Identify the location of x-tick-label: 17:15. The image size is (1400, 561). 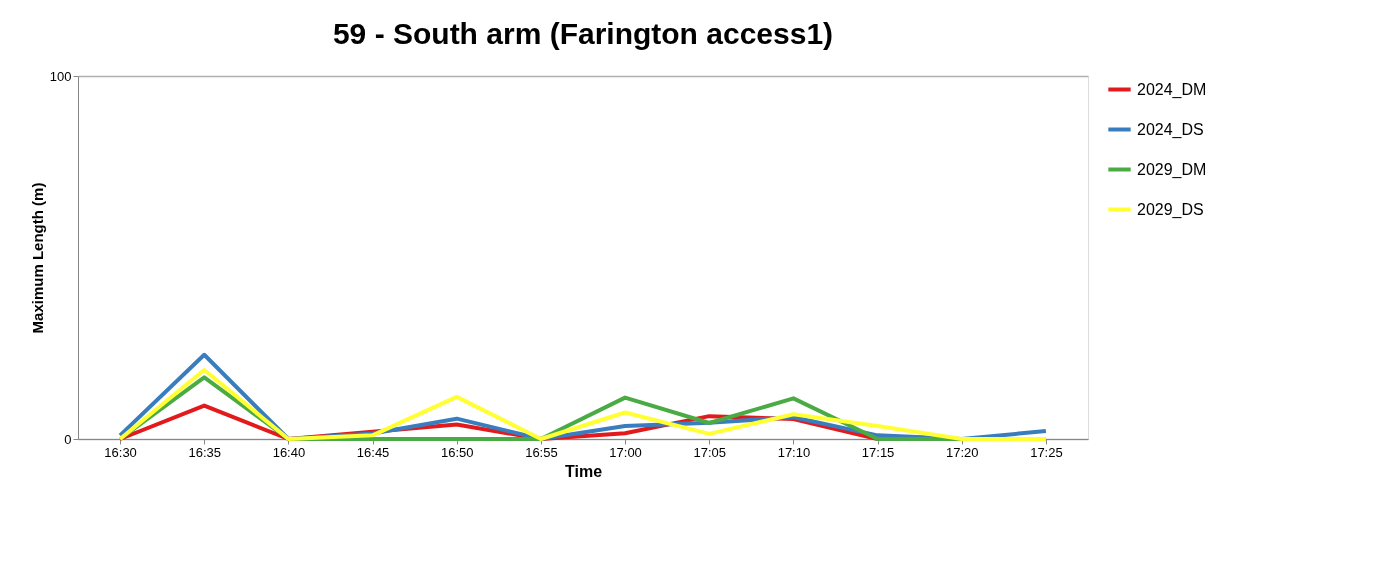
(878, 452).